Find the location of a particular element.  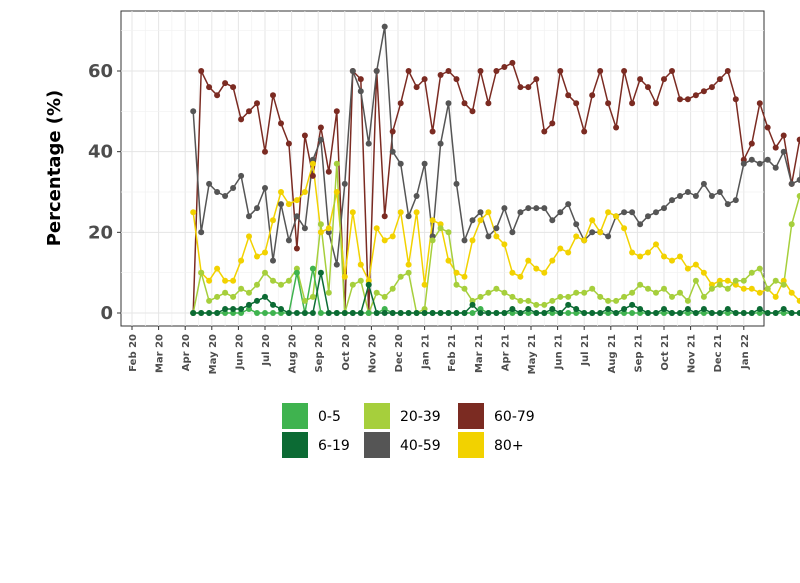

legend-label-40-59: 40-59 is located at coordinates (420, 446).